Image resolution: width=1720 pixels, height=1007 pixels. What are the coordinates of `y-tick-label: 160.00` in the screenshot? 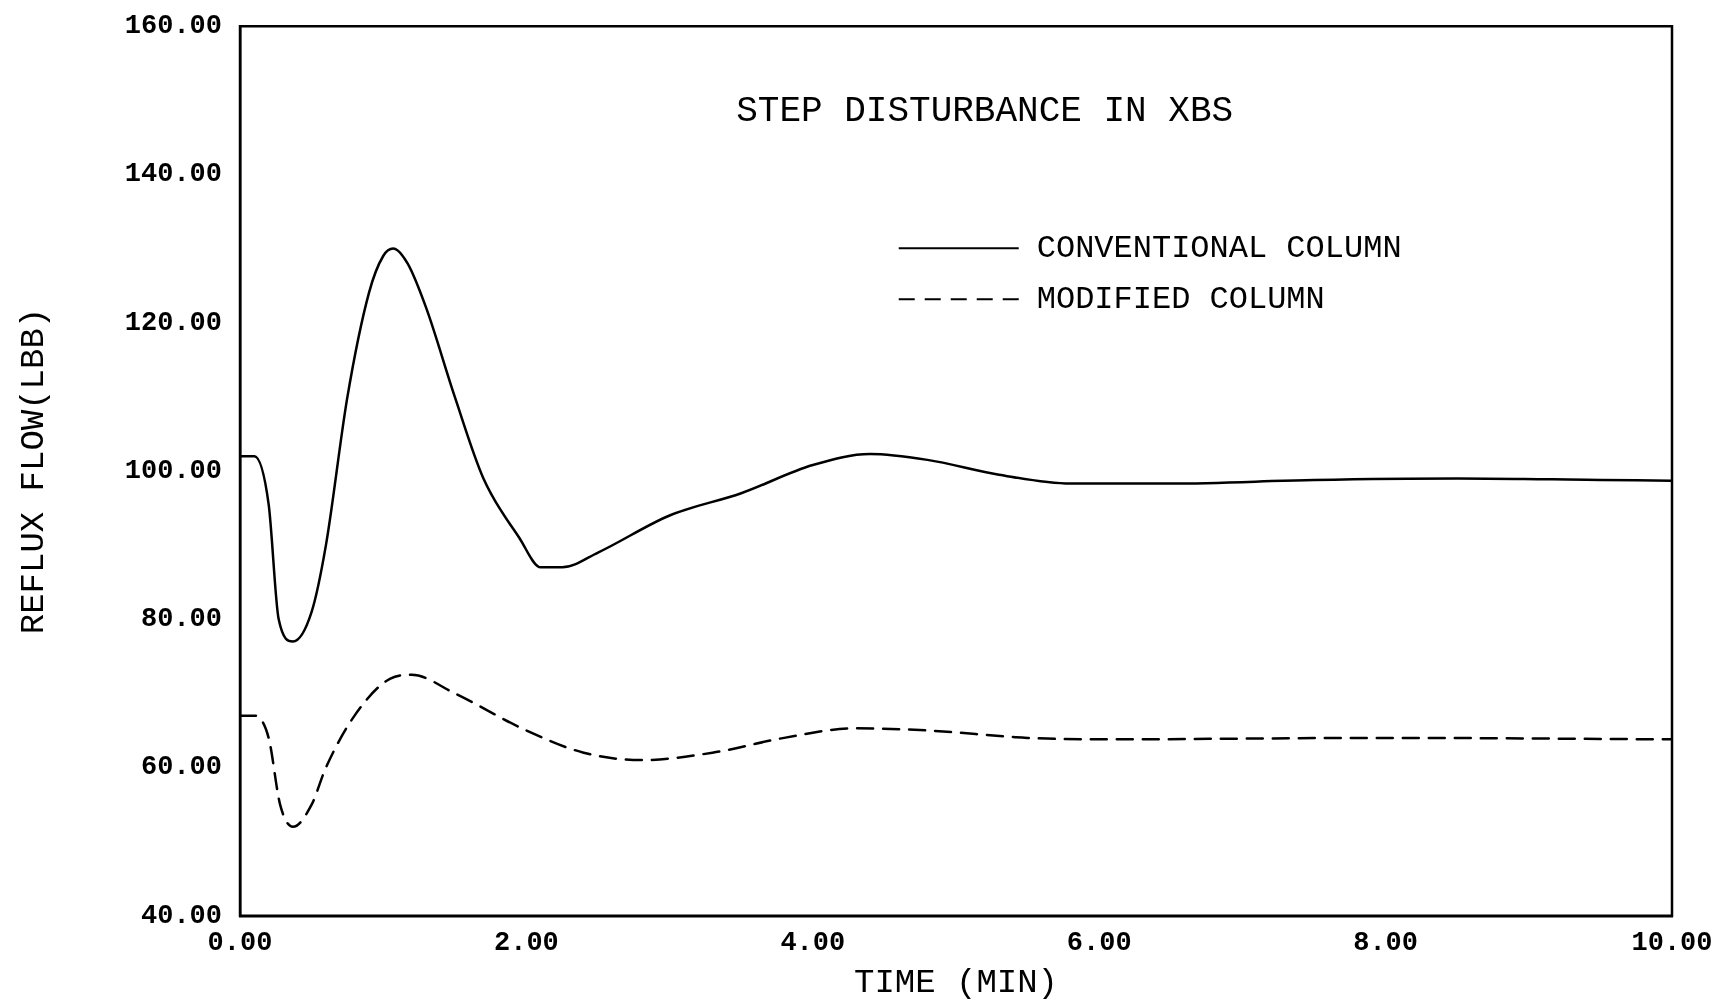 It's located at (173, 26).